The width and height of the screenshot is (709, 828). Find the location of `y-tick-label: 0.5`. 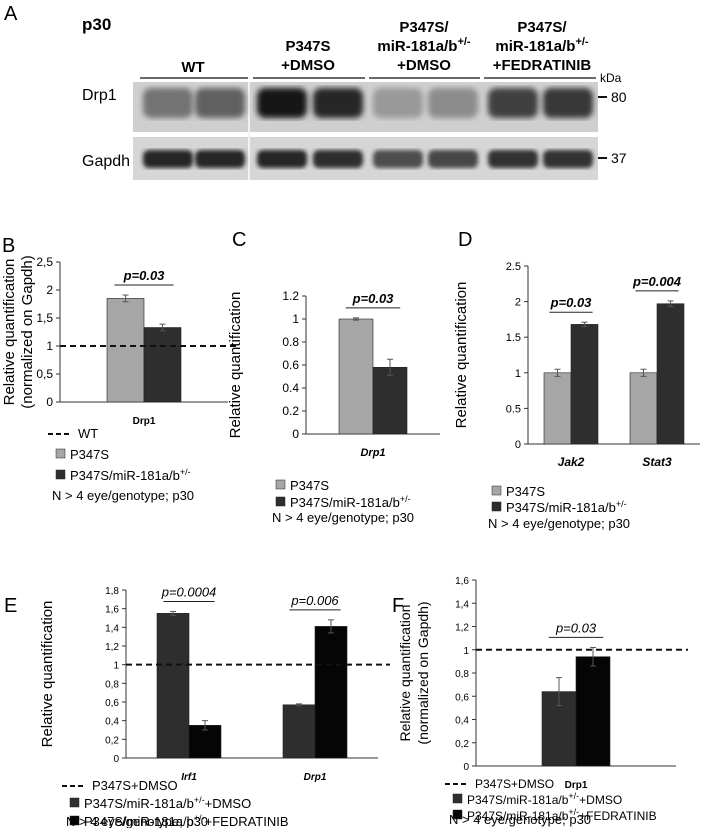

y-tick-label: 0.5 is located at coordinates (513, 409).